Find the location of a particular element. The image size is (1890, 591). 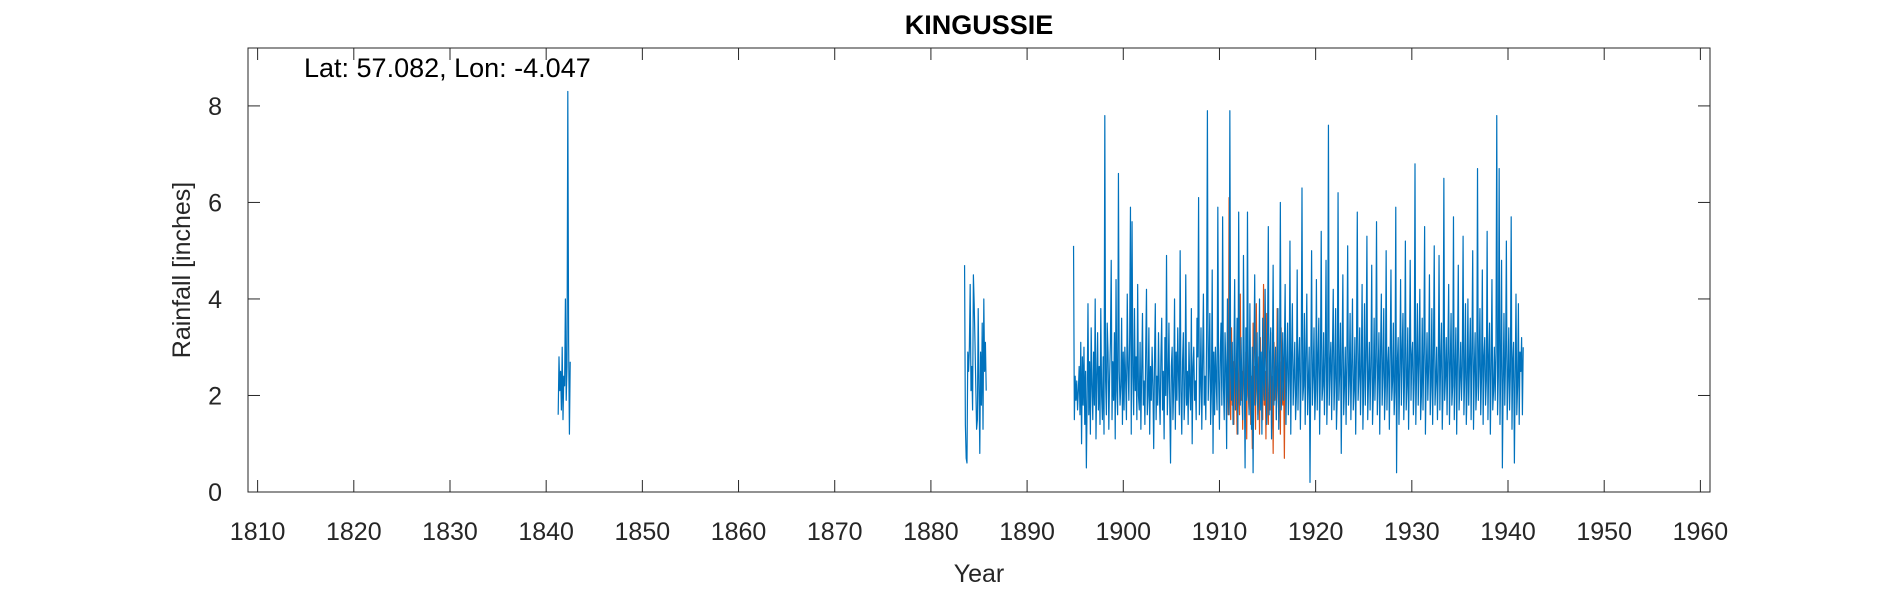

x-tick-label-1840: 1840 is located at coordinates (546, 532).